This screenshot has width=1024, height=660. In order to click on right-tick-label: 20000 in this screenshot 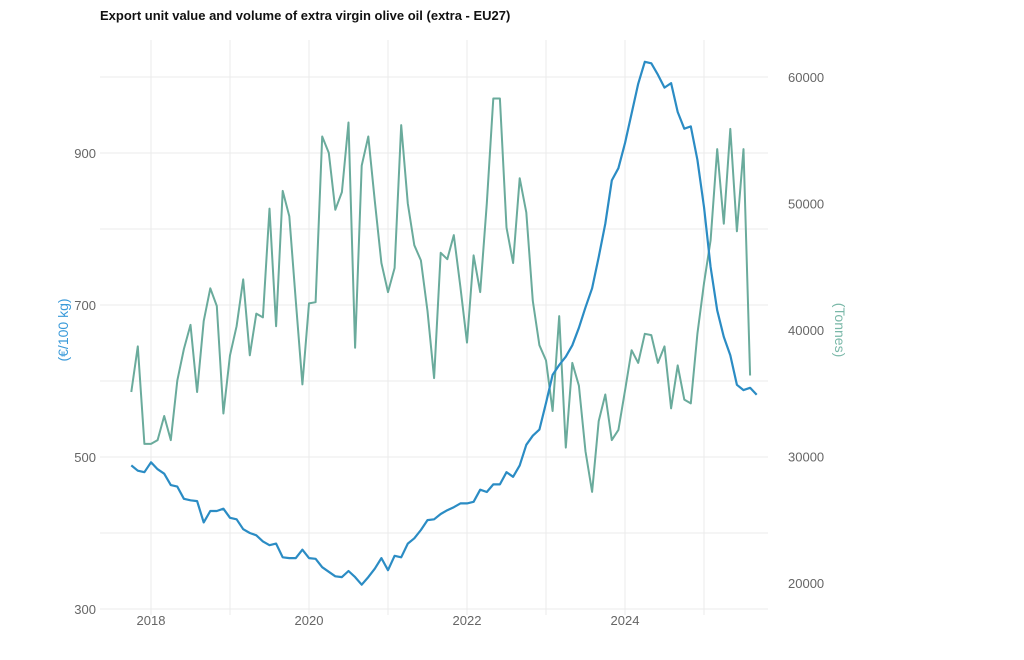, I will do `click(806, 583)`.